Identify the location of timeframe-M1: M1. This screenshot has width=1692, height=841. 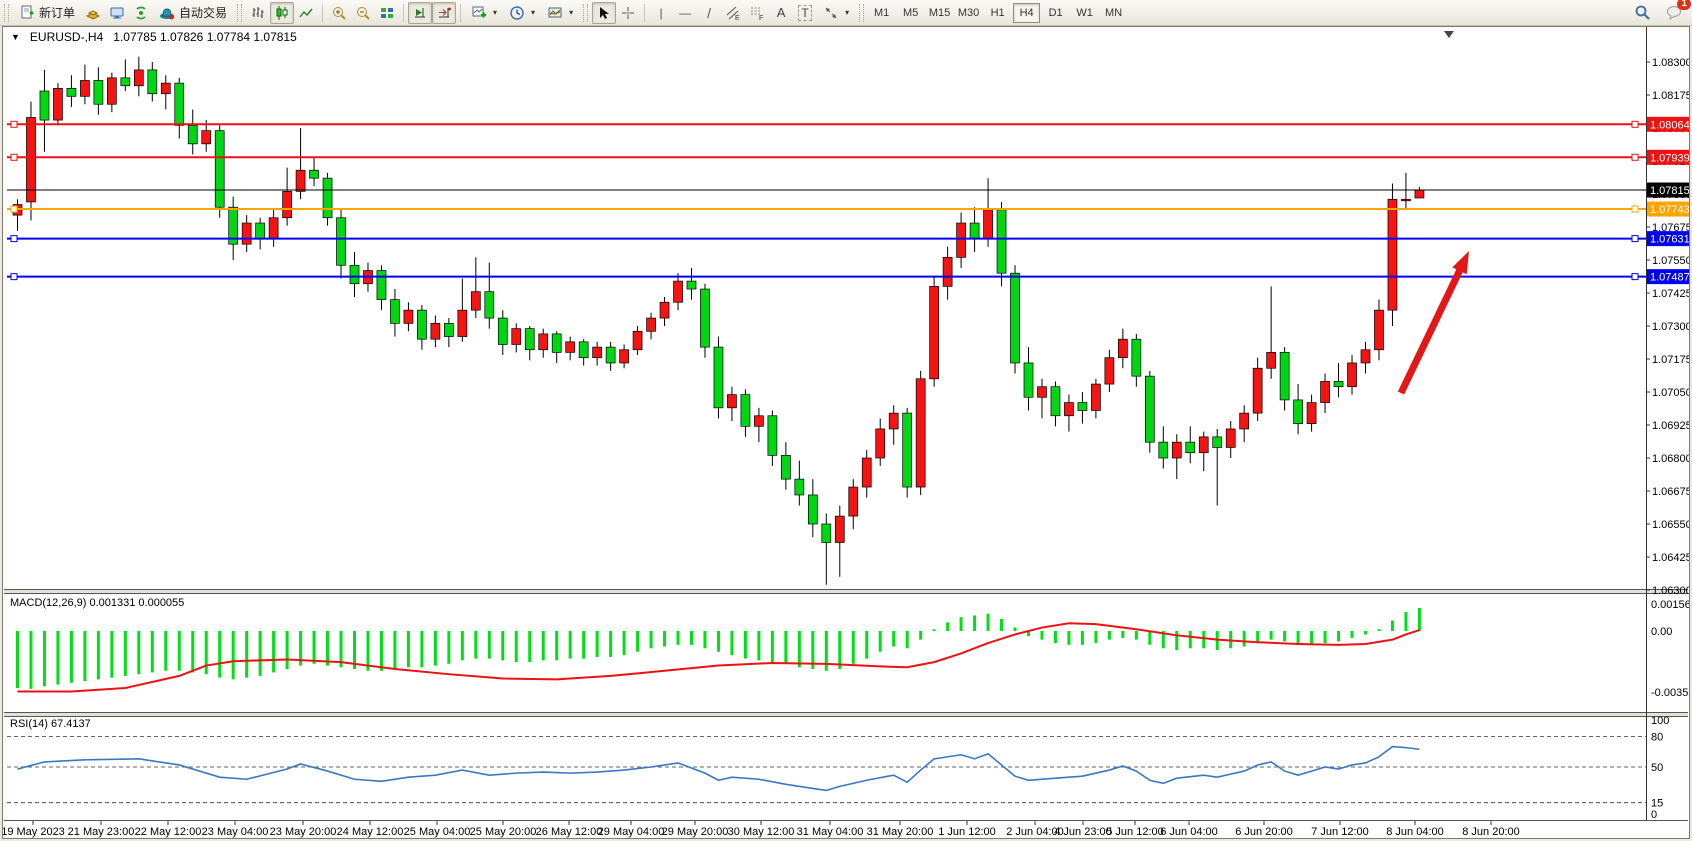
(881, 12).